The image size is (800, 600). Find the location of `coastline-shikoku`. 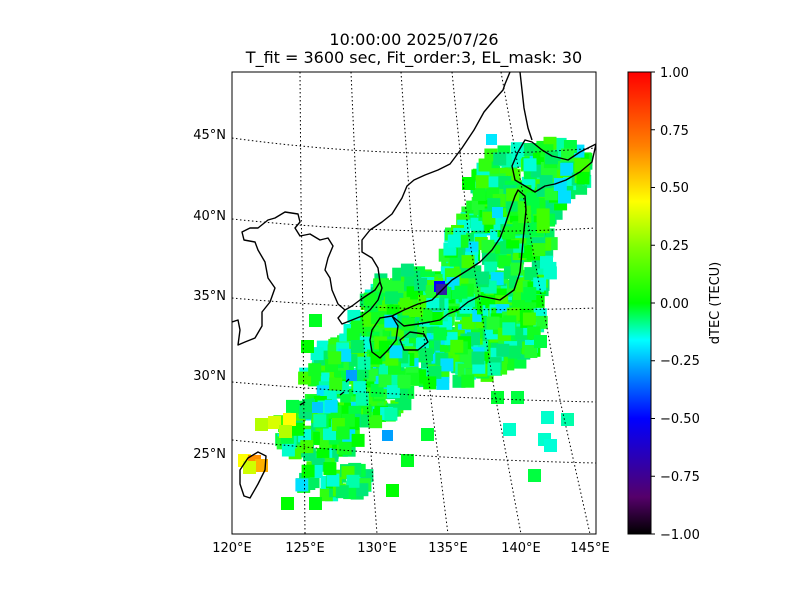

coastline-shikoku is located at coordinates (414, 341).